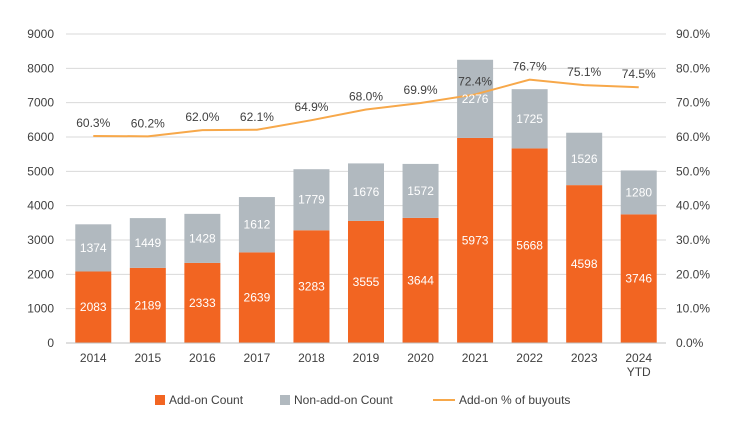 Image resolution: width=736 pixels, height=437 pixels. I want to click on y-right-tick-label: 20.0%, so click(693, 274).